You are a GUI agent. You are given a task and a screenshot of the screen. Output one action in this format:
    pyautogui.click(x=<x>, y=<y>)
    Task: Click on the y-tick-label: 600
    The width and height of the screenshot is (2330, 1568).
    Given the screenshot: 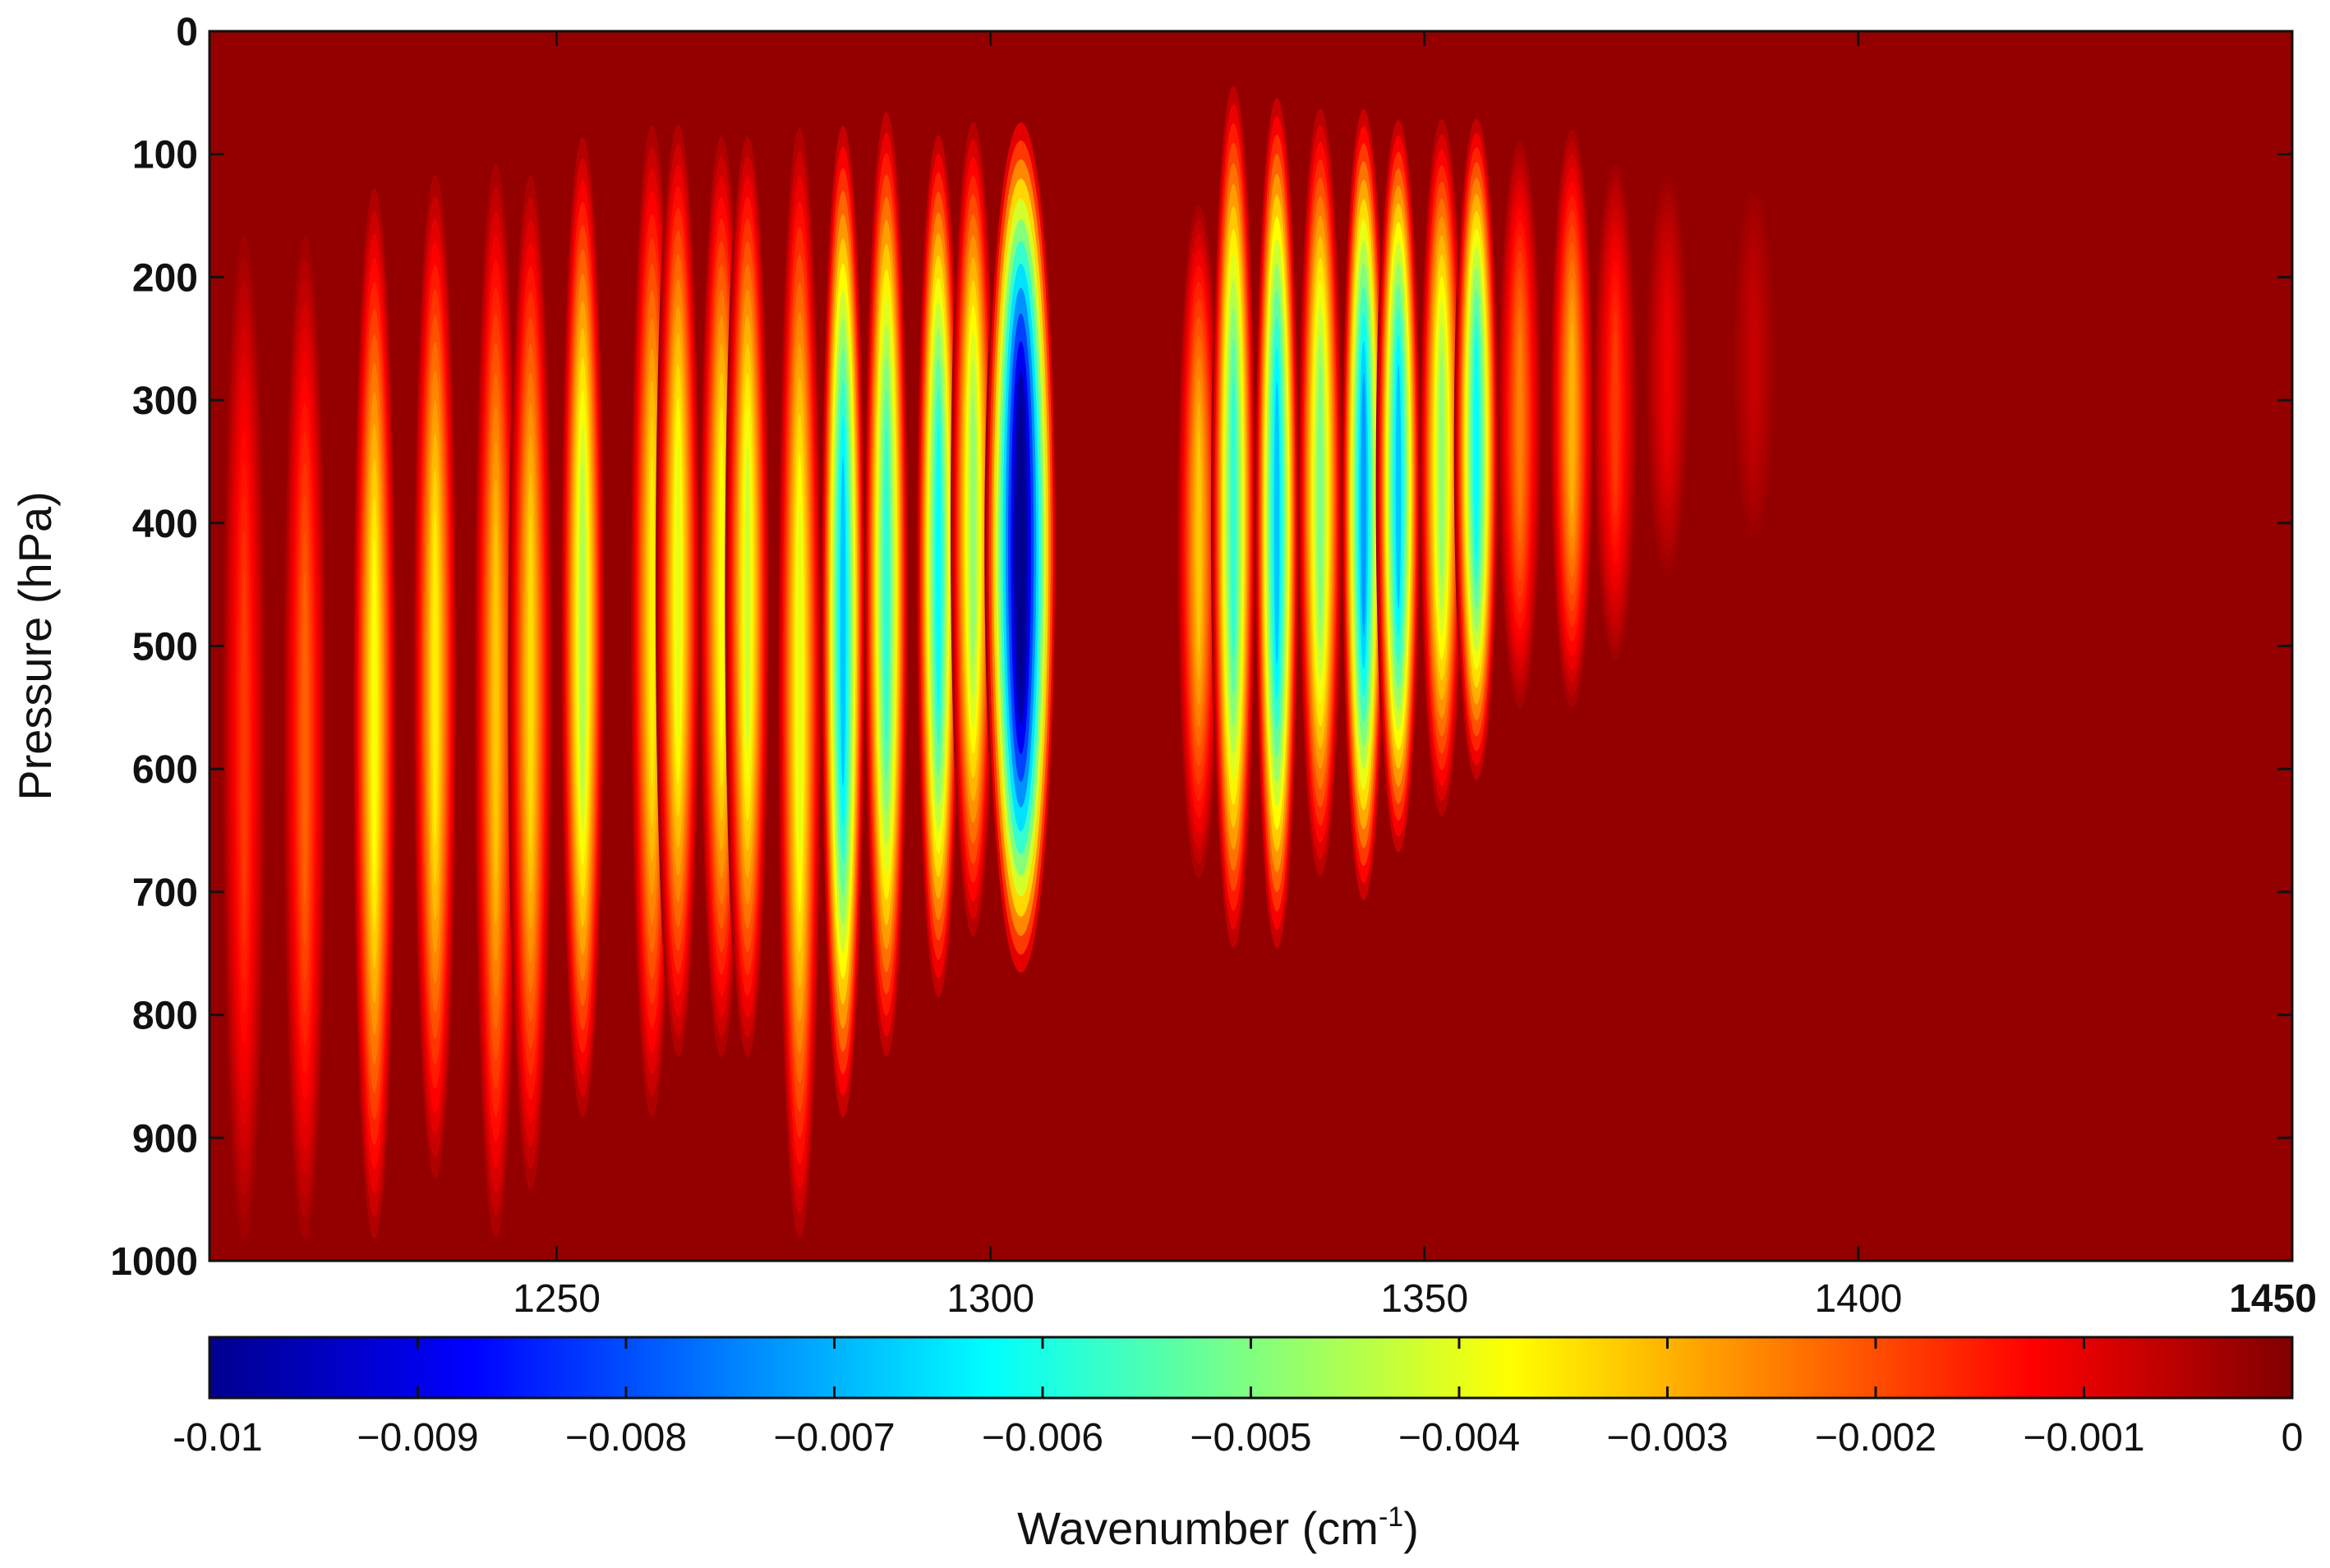 What is the action you would take?
    pyautogui.click(x=165, y=770)
    